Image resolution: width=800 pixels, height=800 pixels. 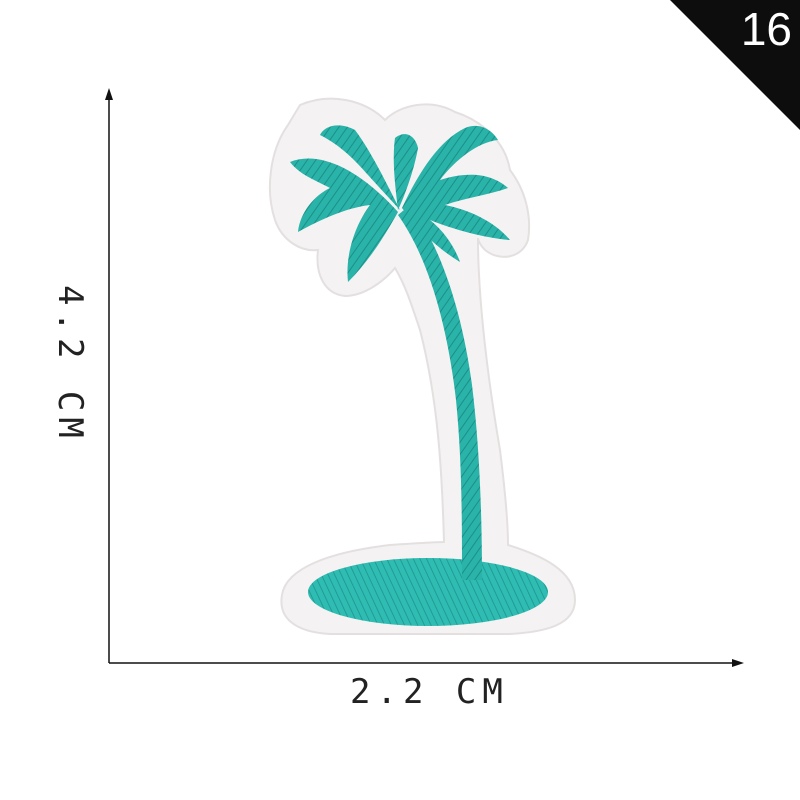 I want to click on arrow-right-icon, so click(x=738, y=663).